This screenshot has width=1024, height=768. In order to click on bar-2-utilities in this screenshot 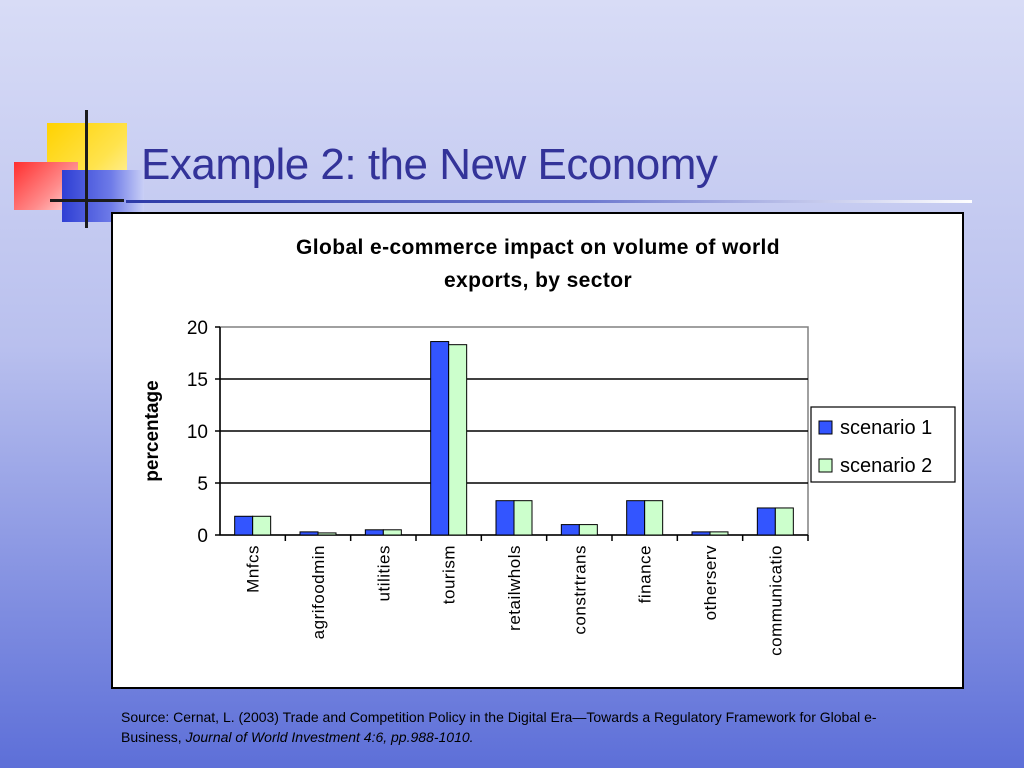, I will do `click(392, 532)`.